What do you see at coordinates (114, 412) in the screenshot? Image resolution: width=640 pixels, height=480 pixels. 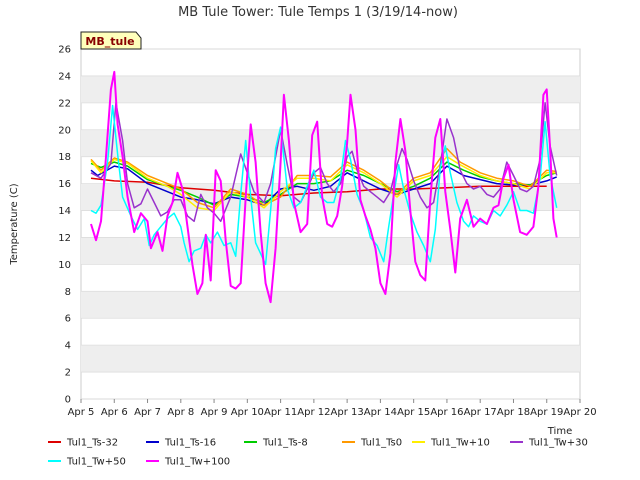 I see `x-tick-label: Apr 6` at bounding box center [114, 412].